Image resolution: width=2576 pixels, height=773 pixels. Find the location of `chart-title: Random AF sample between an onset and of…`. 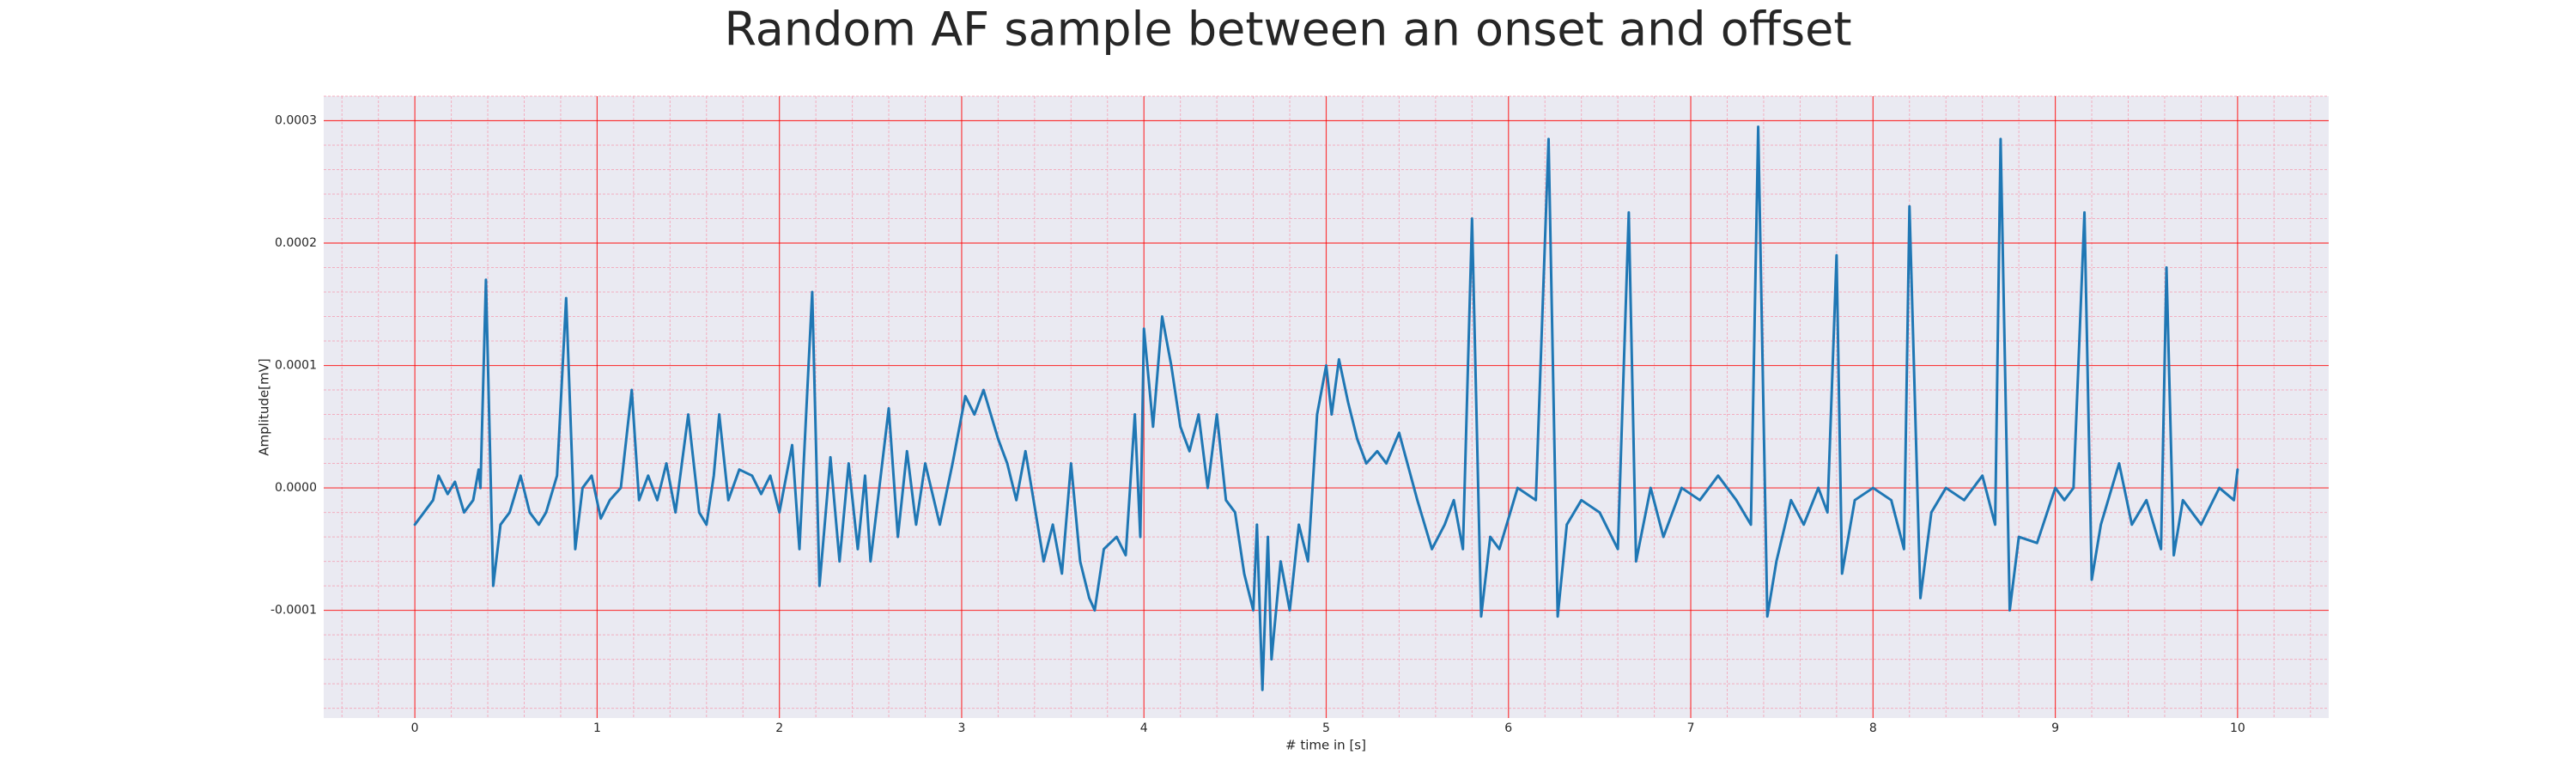

chart-title: Random AF sample between an onset and of… is located at coordinates (1287, 30).